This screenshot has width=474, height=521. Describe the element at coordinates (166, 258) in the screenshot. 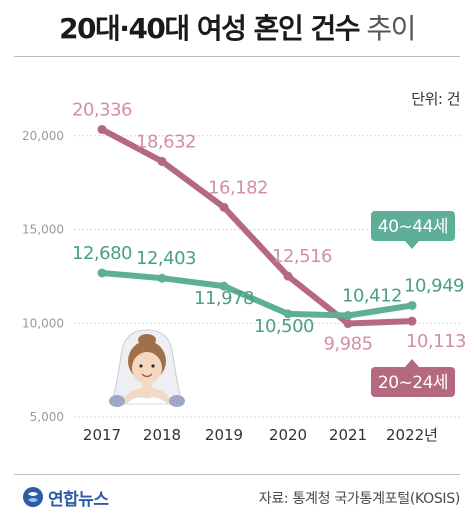

I see `data-label: 12,403` at that location.